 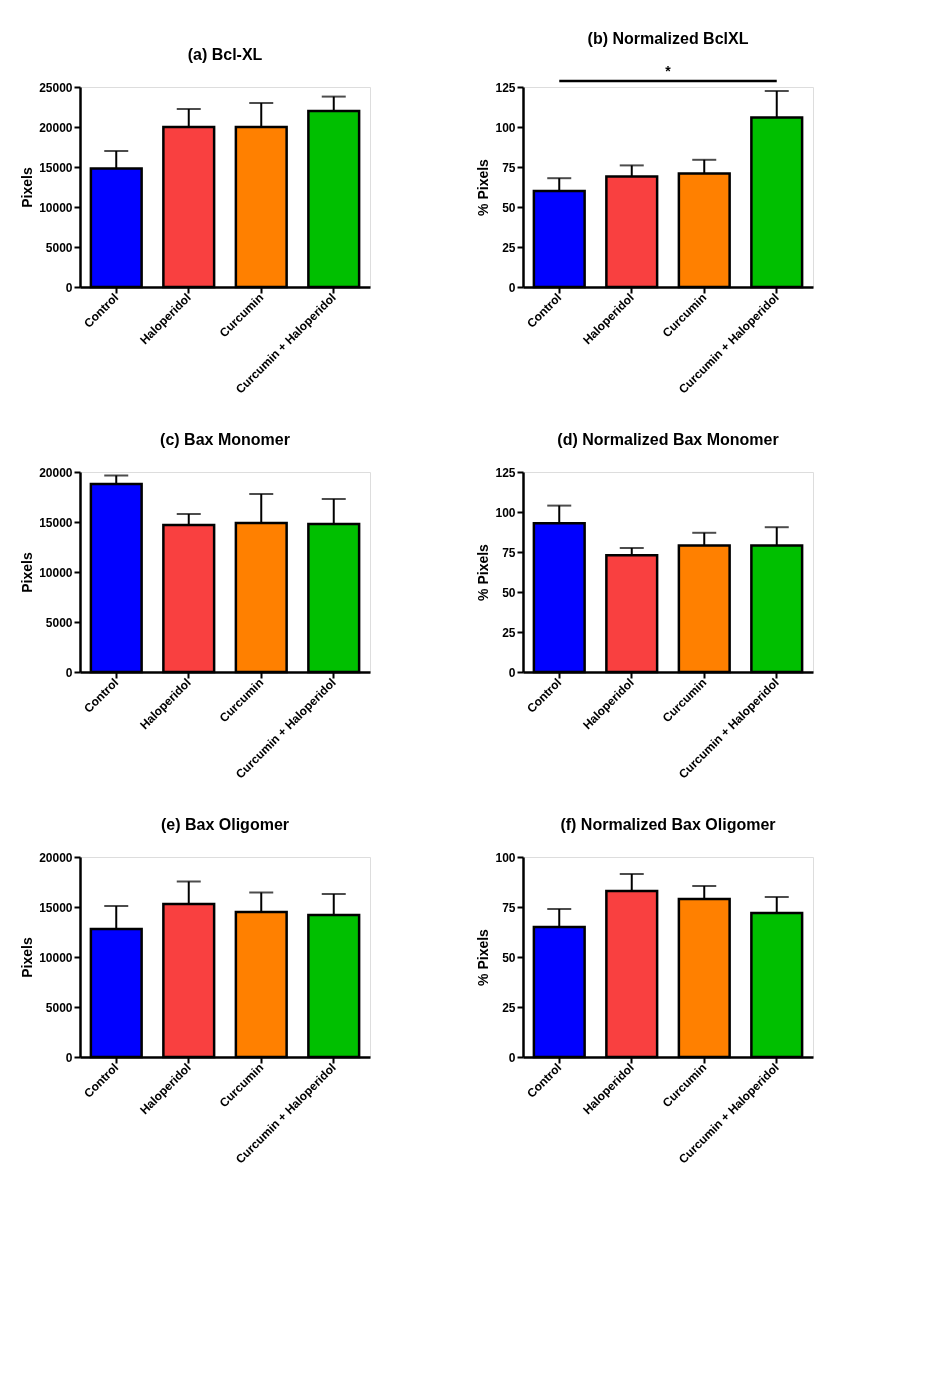 What do you see at coordinates (225, 54) in the screenshot?
I see `chart-title: (a) Bcl-XL` at bounding box center [225, 54].